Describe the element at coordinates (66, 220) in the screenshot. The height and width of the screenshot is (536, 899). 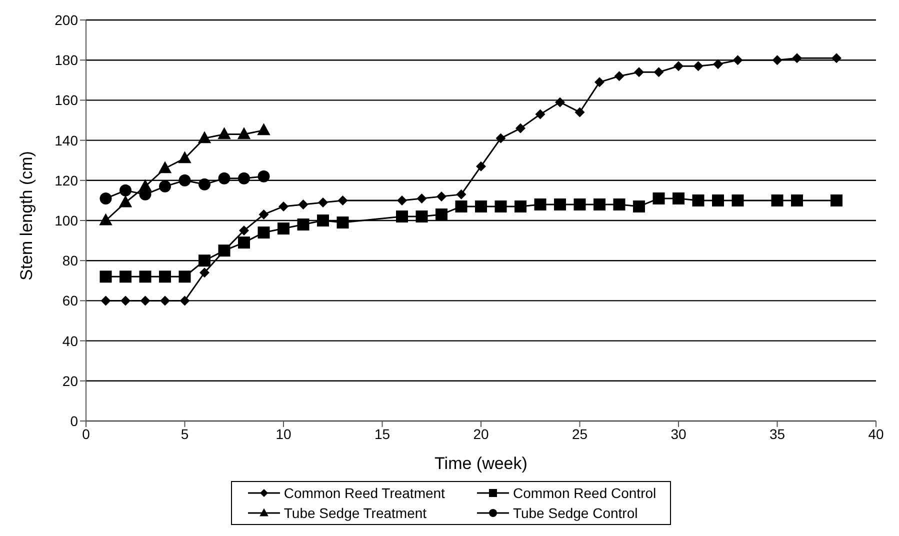
I see `y-tick-label: 100` at that location.